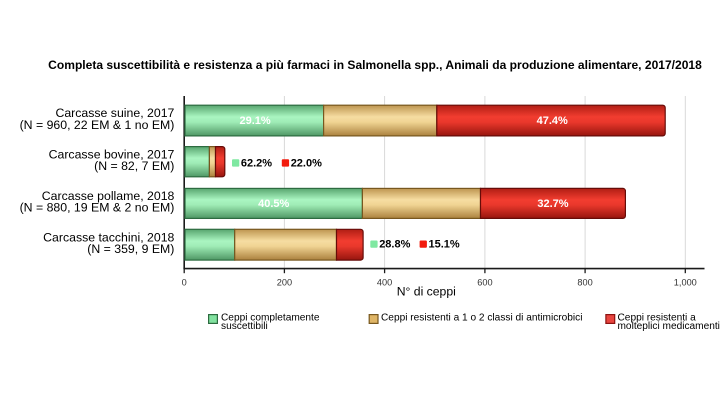 The image size is (724, 407). I want to click on svg-text: 47.4%, so click(552, 121).